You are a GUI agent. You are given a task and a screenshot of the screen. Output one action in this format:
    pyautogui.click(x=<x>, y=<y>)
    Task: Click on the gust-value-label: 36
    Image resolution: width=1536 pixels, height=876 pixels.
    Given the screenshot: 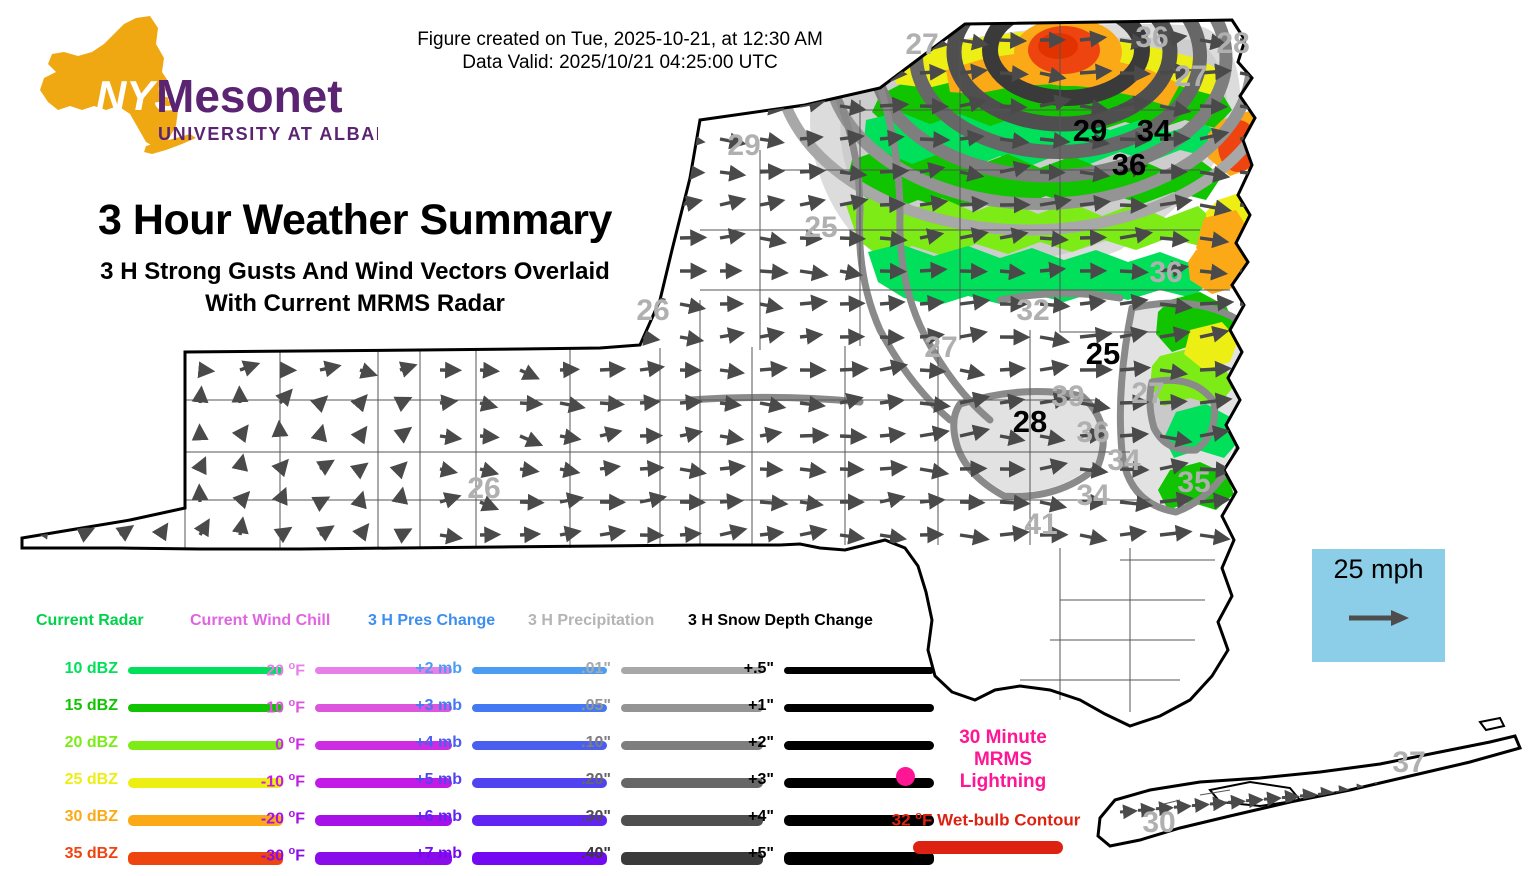 What is the action you would take?
    pyautogui.click(x=1092, y=432)
    